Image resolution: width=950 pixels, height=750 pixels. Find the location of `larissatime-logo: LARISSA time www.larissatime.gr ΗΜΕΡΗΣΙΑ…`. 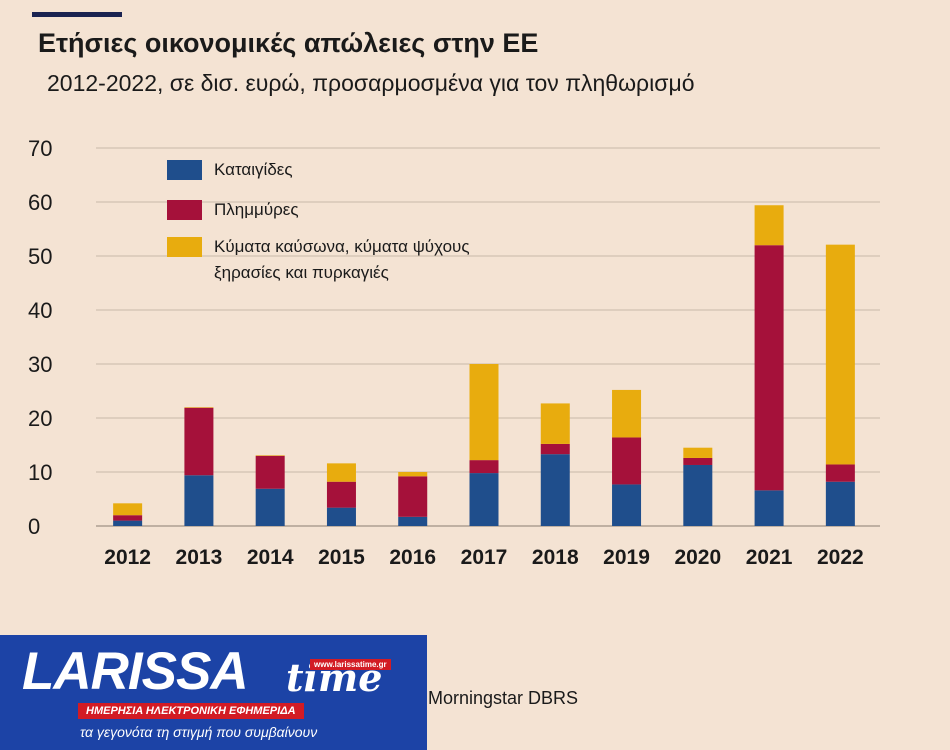

larissatime-logo: LARISSA time www.larissatime.gr ΗΜΕΡΗΣΙΑ… is located at coordinates (213, 692).